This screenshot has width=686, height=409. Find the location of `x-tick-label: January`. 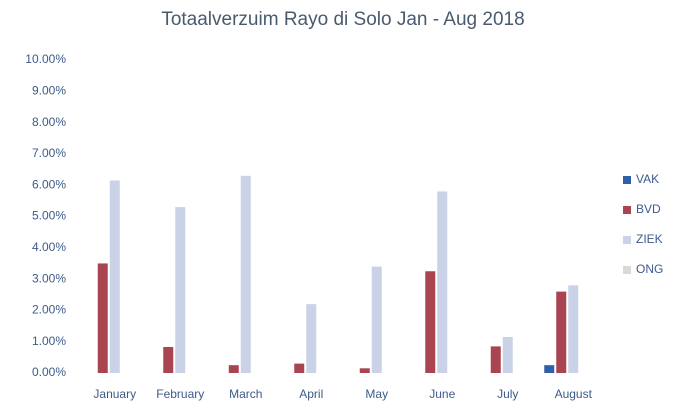

x-tick-label: January is located at coordinates (114, 394).